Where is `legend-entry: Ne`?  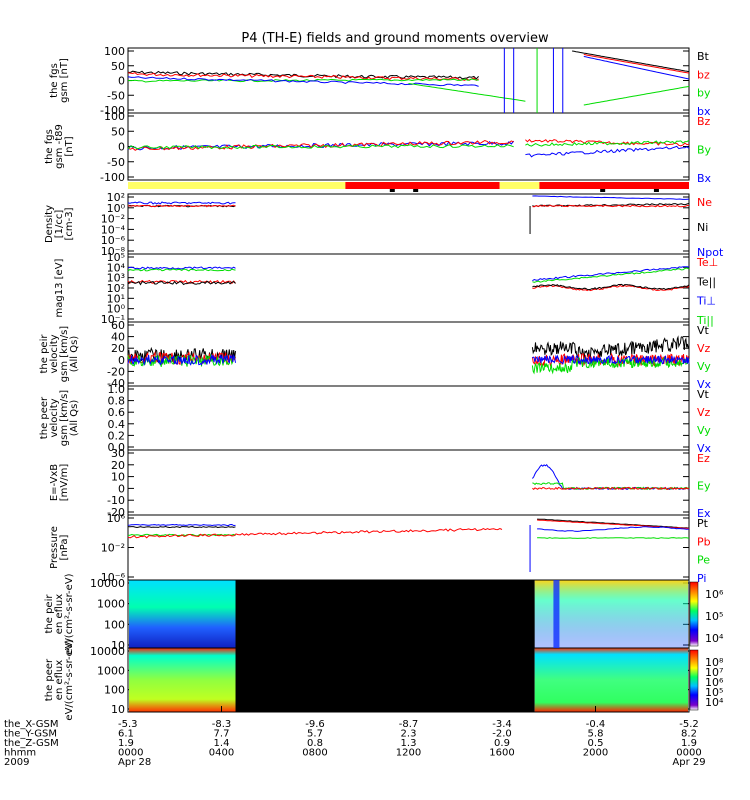 legend-entry: Ne is located at coordinates (704, 202).